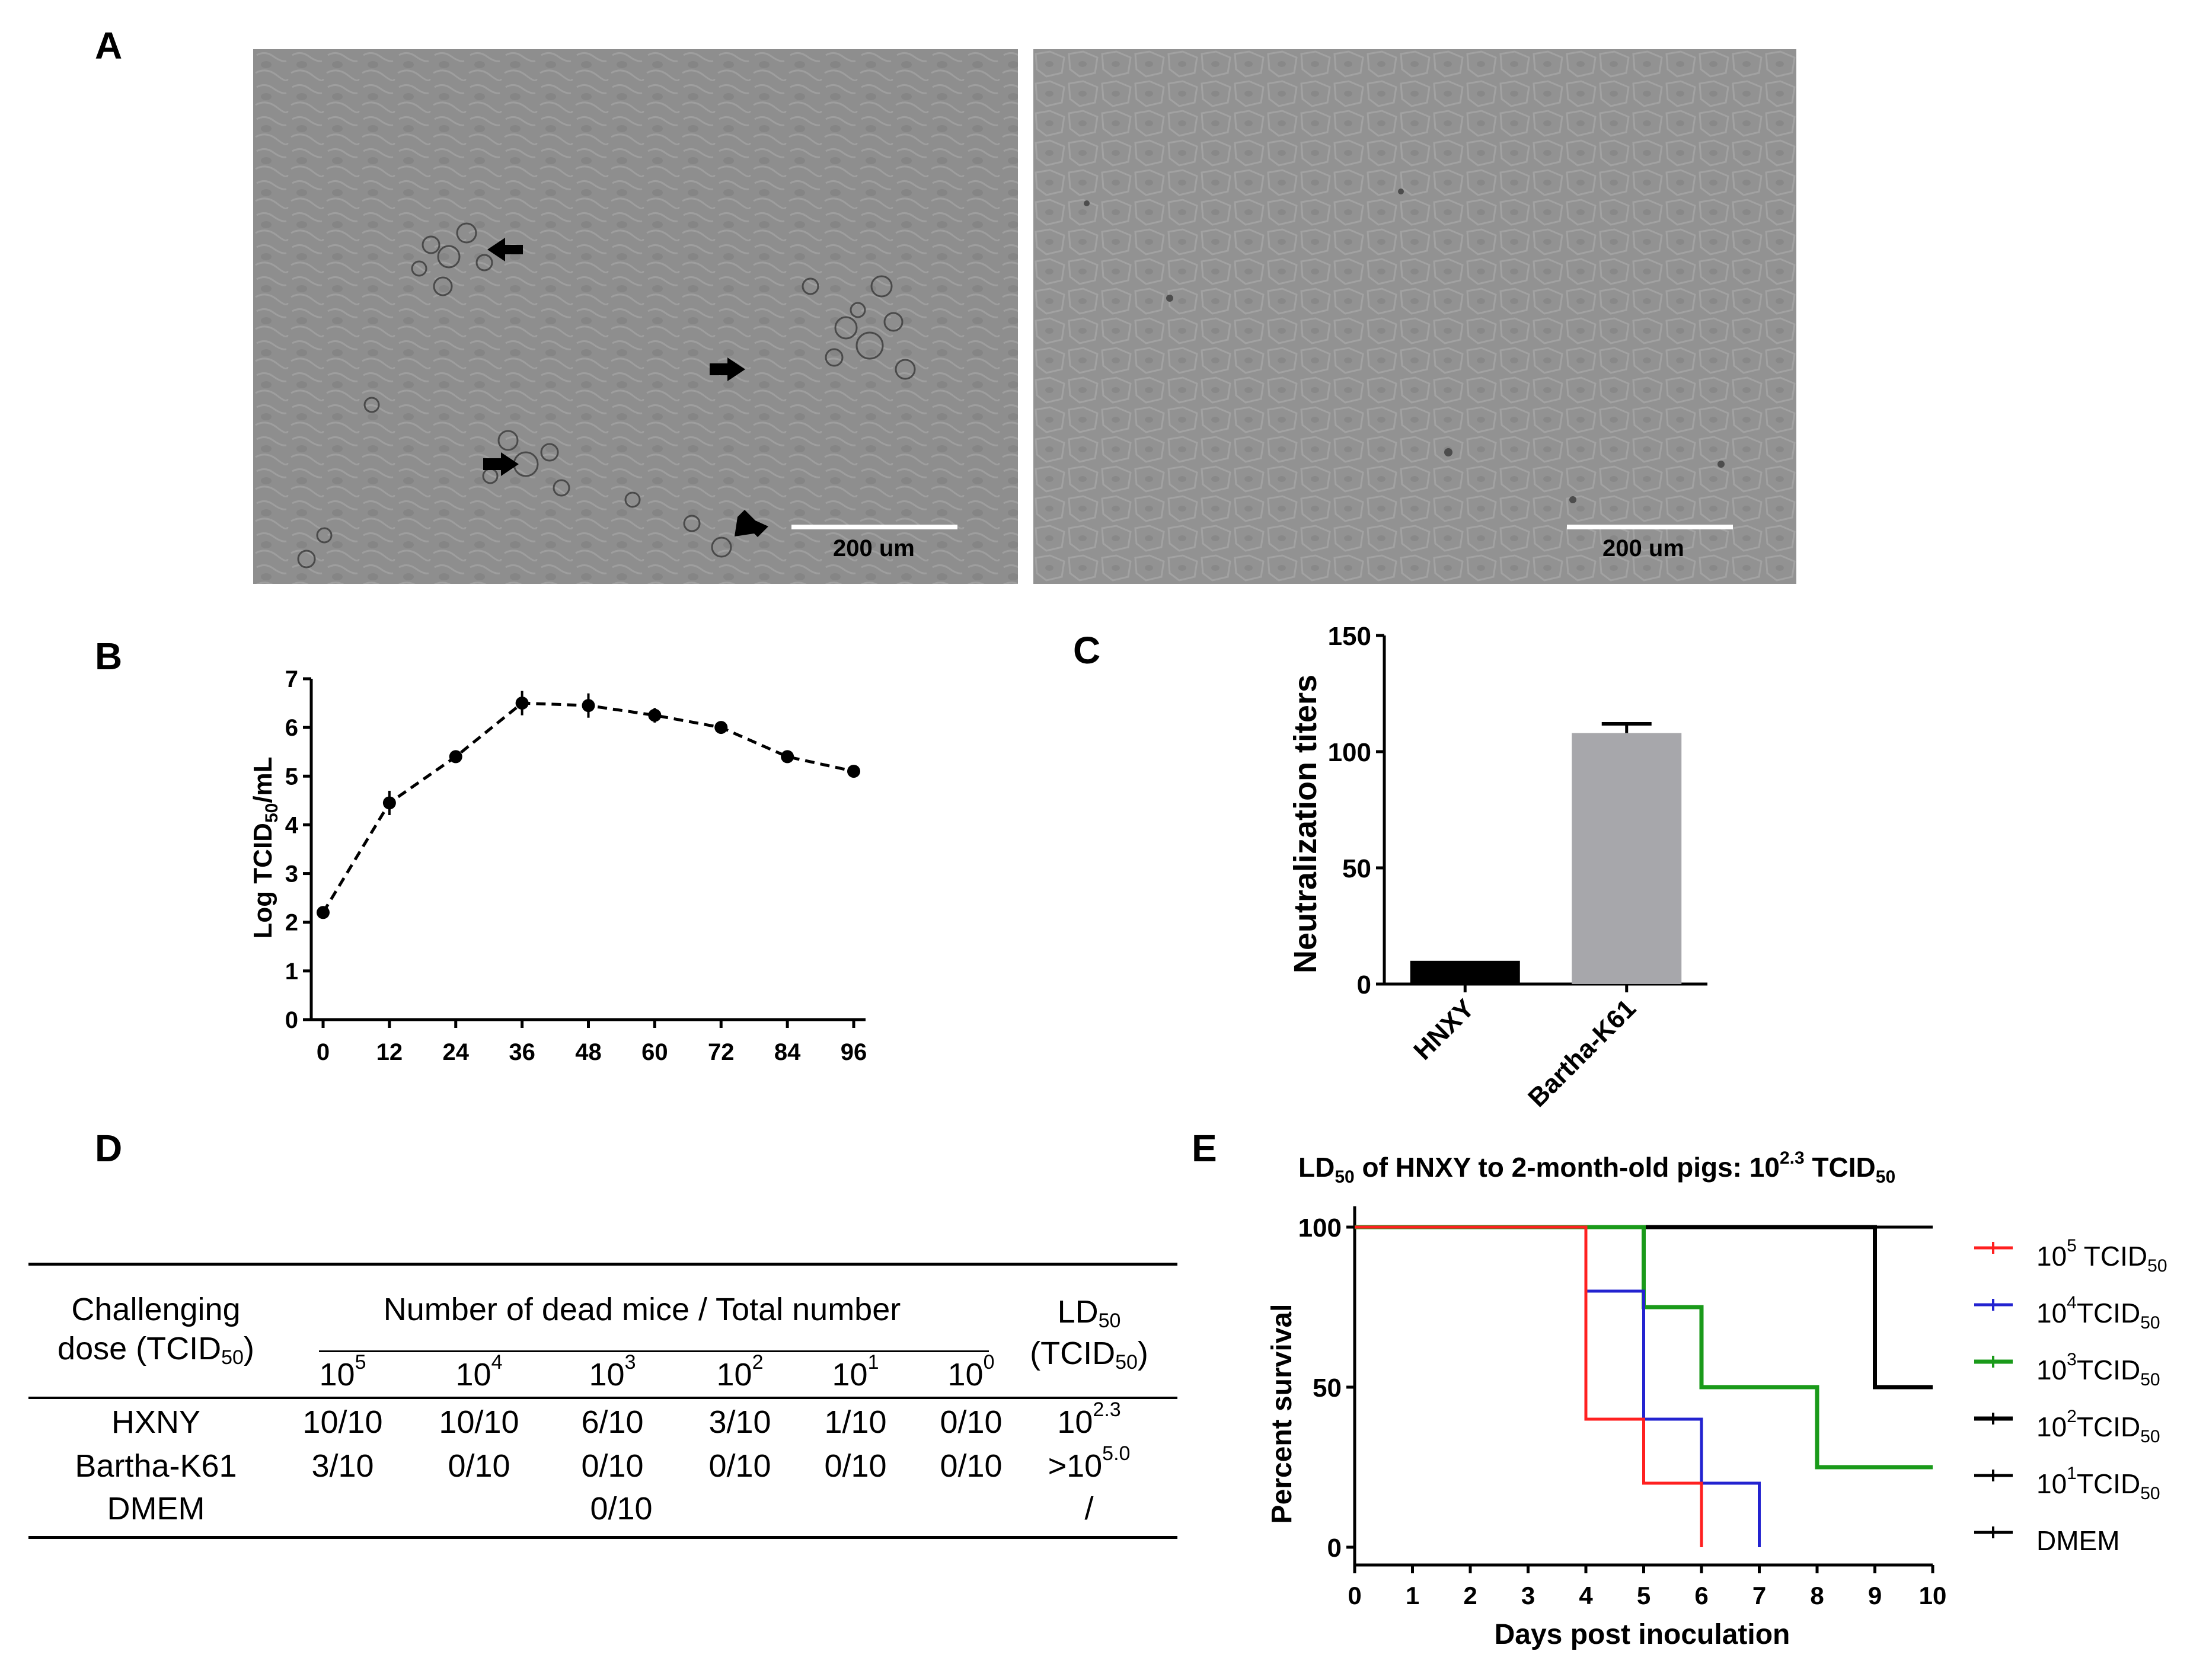  Describe the element at coordinates (1582, 1053) in the screenshot. I see `category-label-c: Bartha-K61` at that location.